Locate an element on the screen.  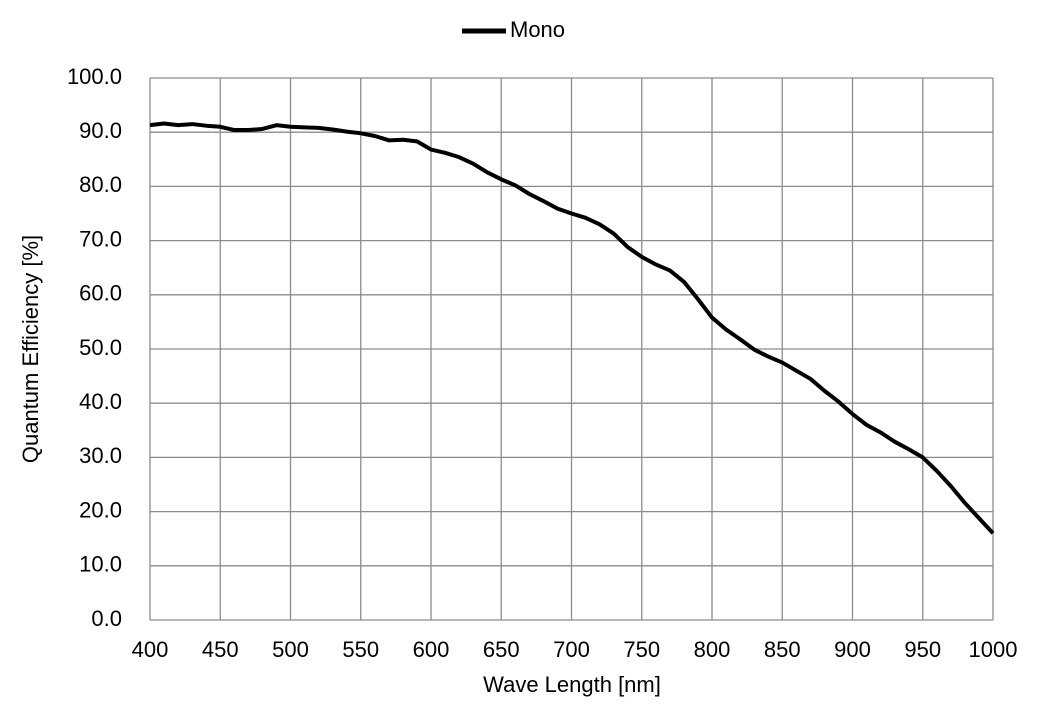
x-tick-label: 600 is located at coordinates (431, 649).